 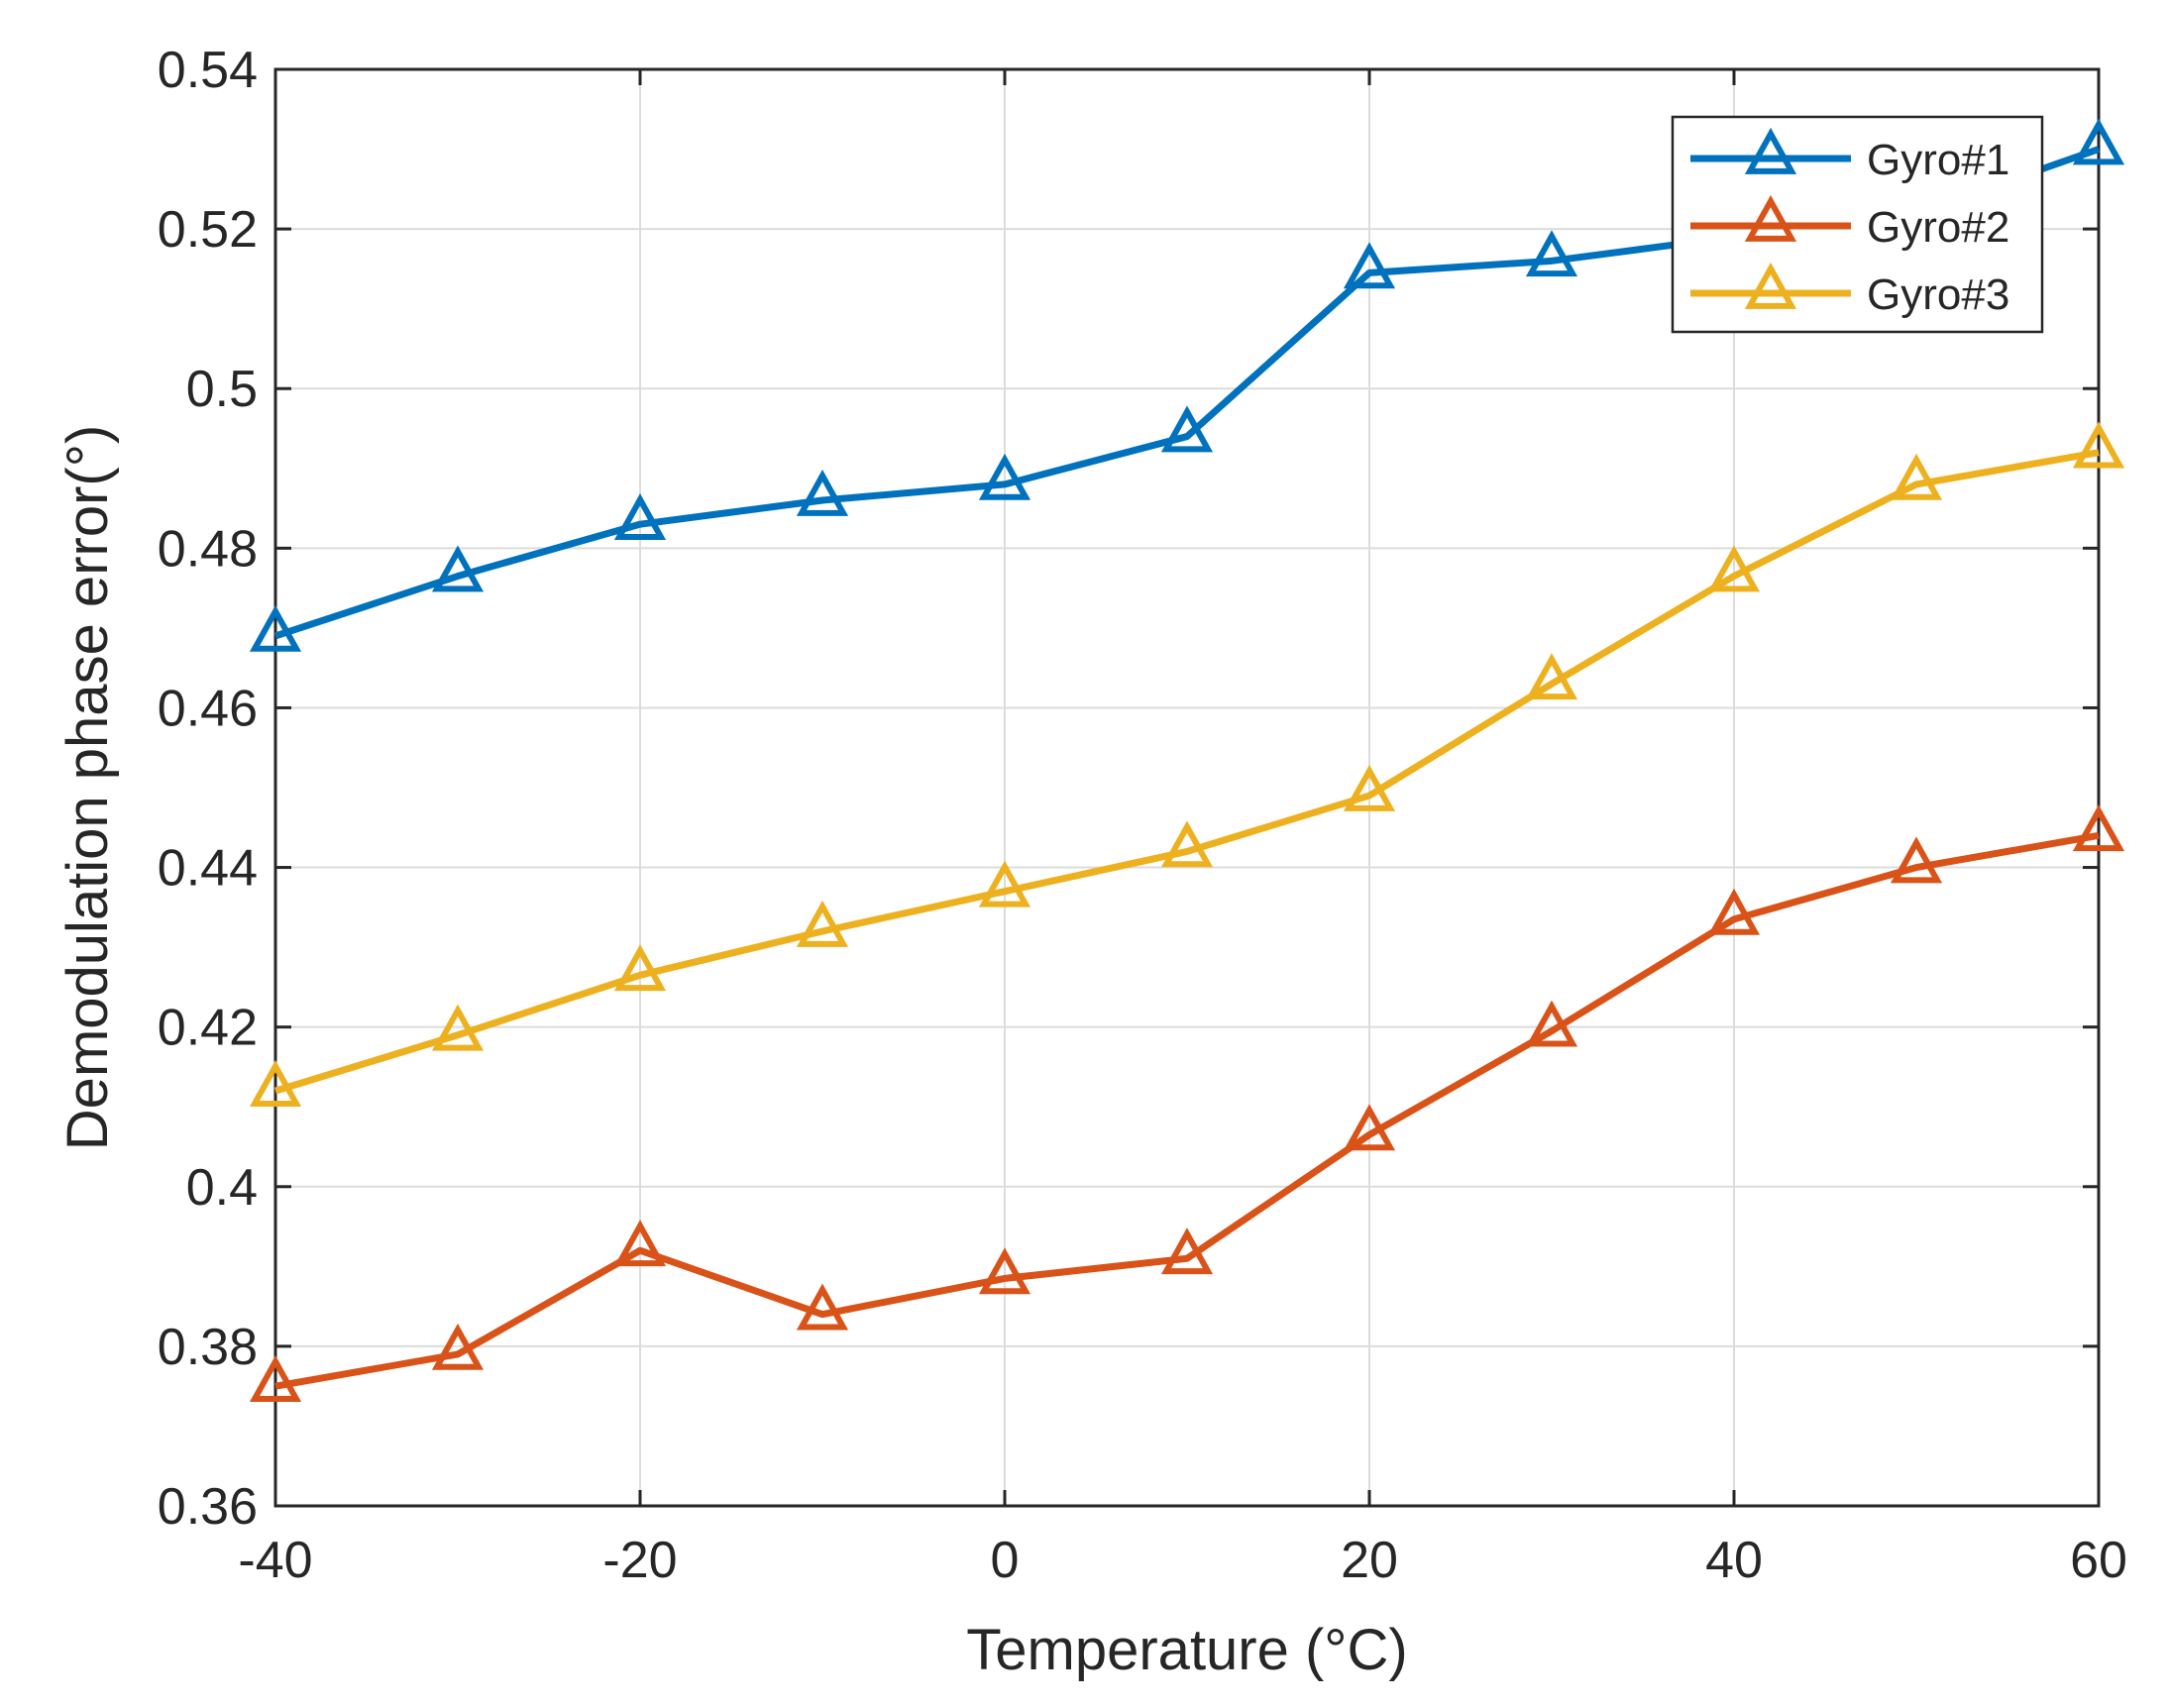 What do you see at coordinates (208, 1507) in the screenshot?
I see `y-tick-label: 0.36` at bounding box center [208, 1507].